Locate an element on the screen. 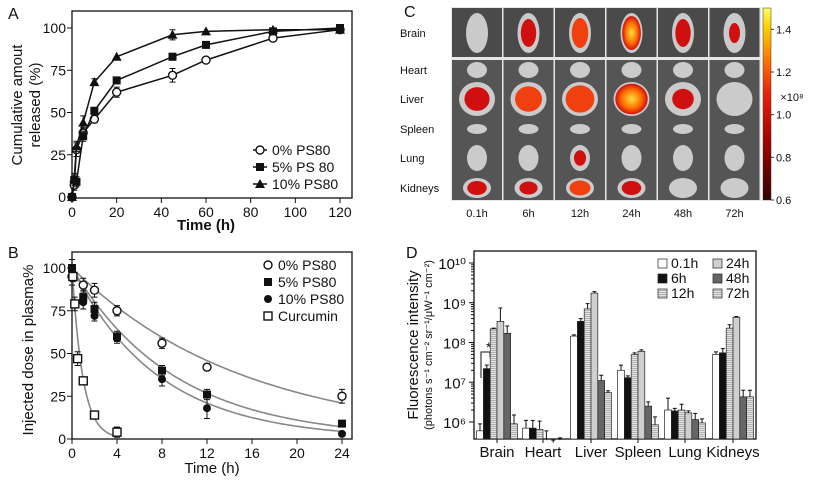 This screenshot has height=483, width=817. panel-d-ylabel-line1: Fluorescence intensity is located at coordinates (413, 345).